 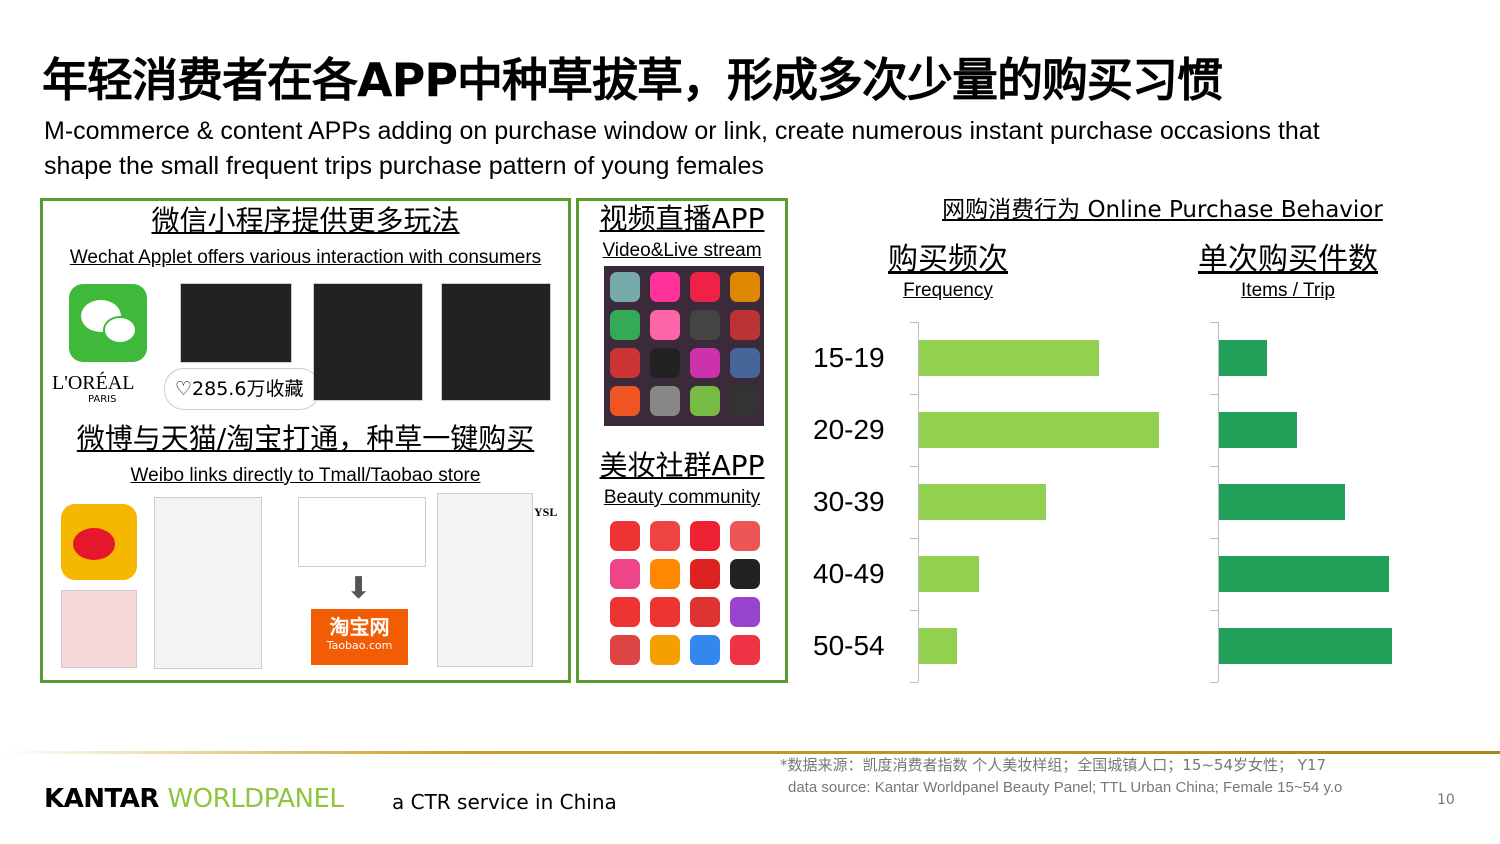 I want to click on video-title-en: Video&Live stream, so click(x=682, y=250).